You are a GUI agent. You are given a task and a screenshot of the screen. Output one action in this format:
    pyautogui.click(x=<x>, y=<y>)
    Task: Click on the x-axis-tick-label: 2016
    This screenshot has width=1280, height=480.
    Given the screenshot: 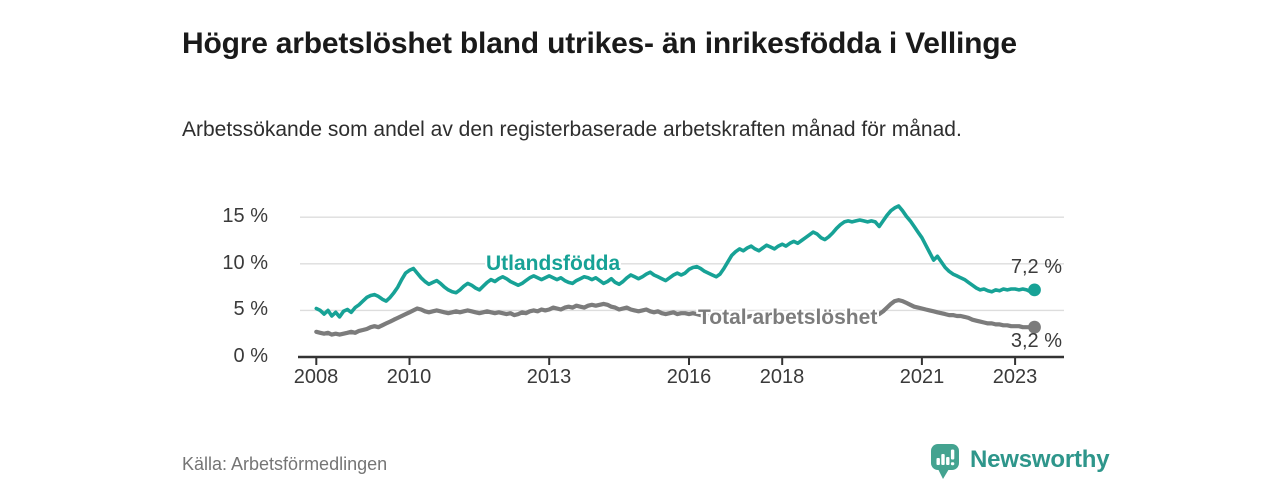 What is the action you would take?
    pyautogui.click(x=689, y=377)
    